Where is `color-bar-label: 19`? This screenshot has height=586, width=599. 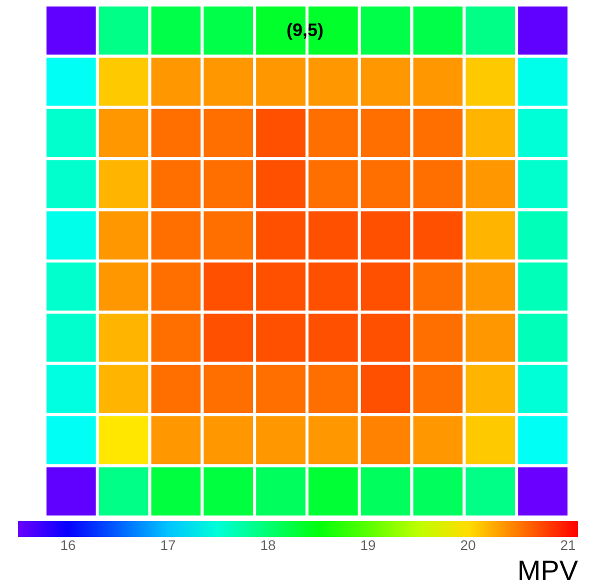 color-bar-label: 19 is located at coordinates (368, 545).